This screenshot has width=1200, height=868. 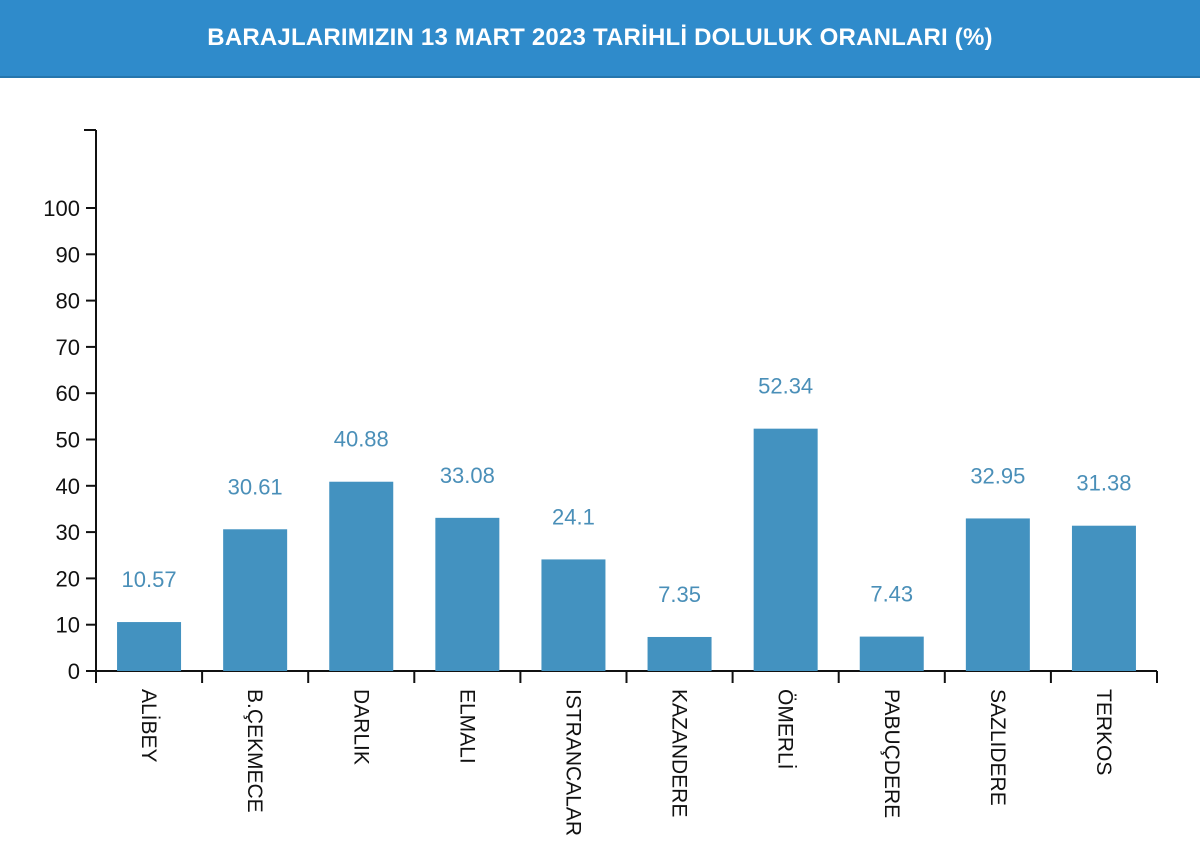 I want to click on y-tick-label: 40, so click(x=68, y=486).